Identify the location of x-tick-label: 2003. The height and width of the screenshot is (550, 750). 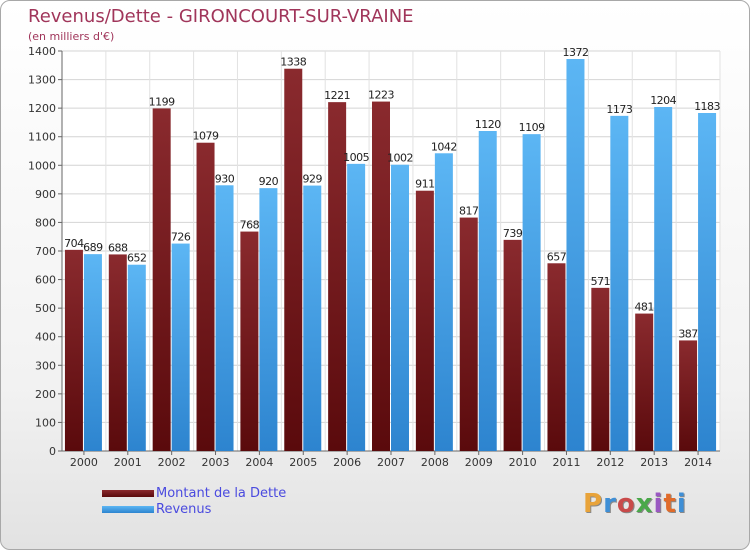
(216, 462).